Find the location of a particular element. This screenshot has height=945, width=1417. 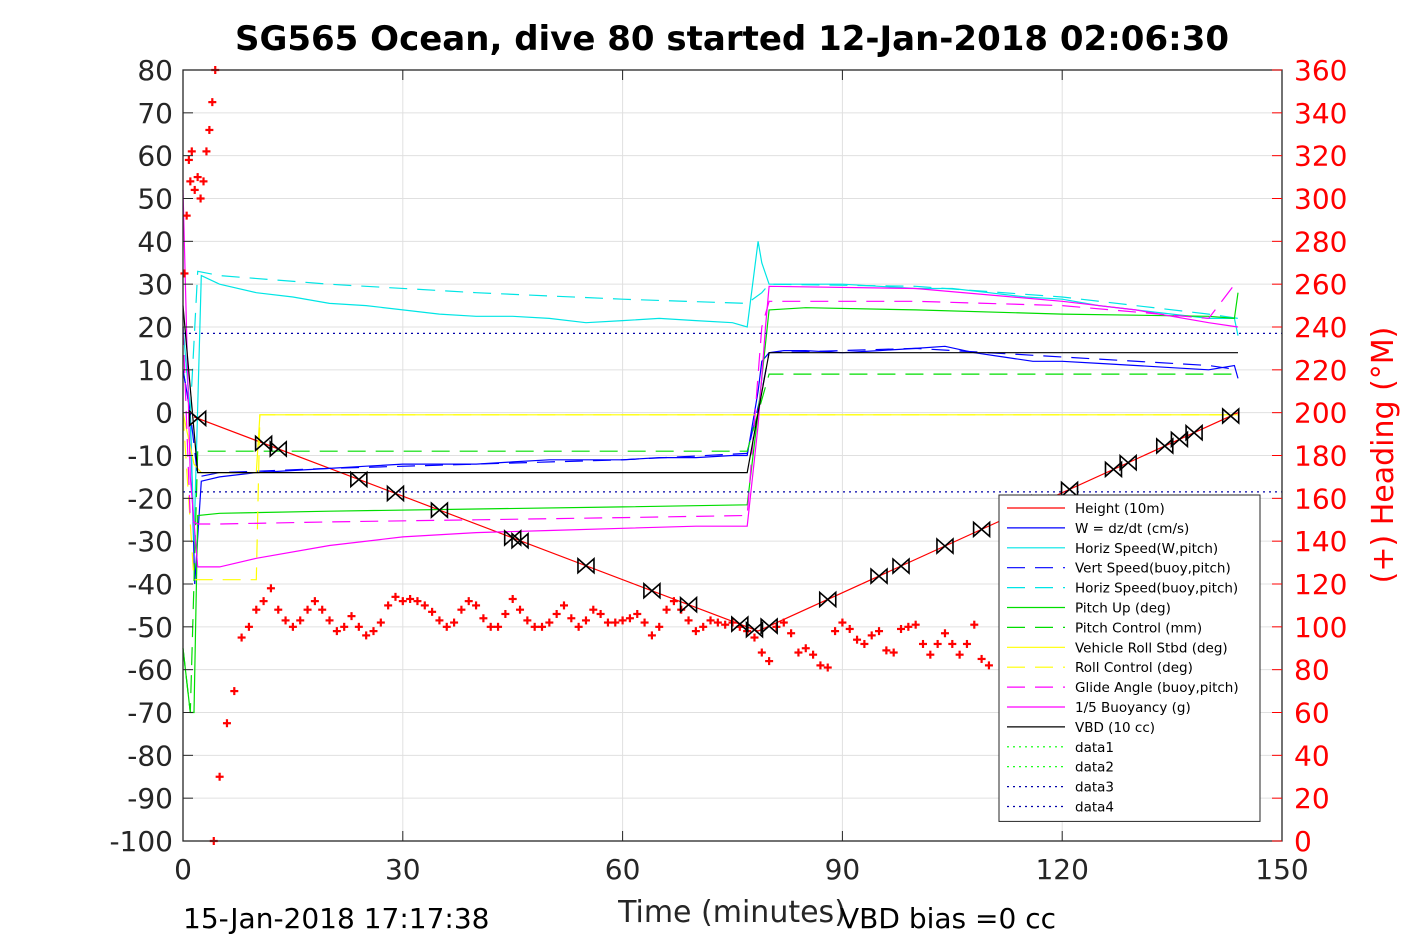

legend-label: VBD (10 cc) is located at coordinates (1115, 728).